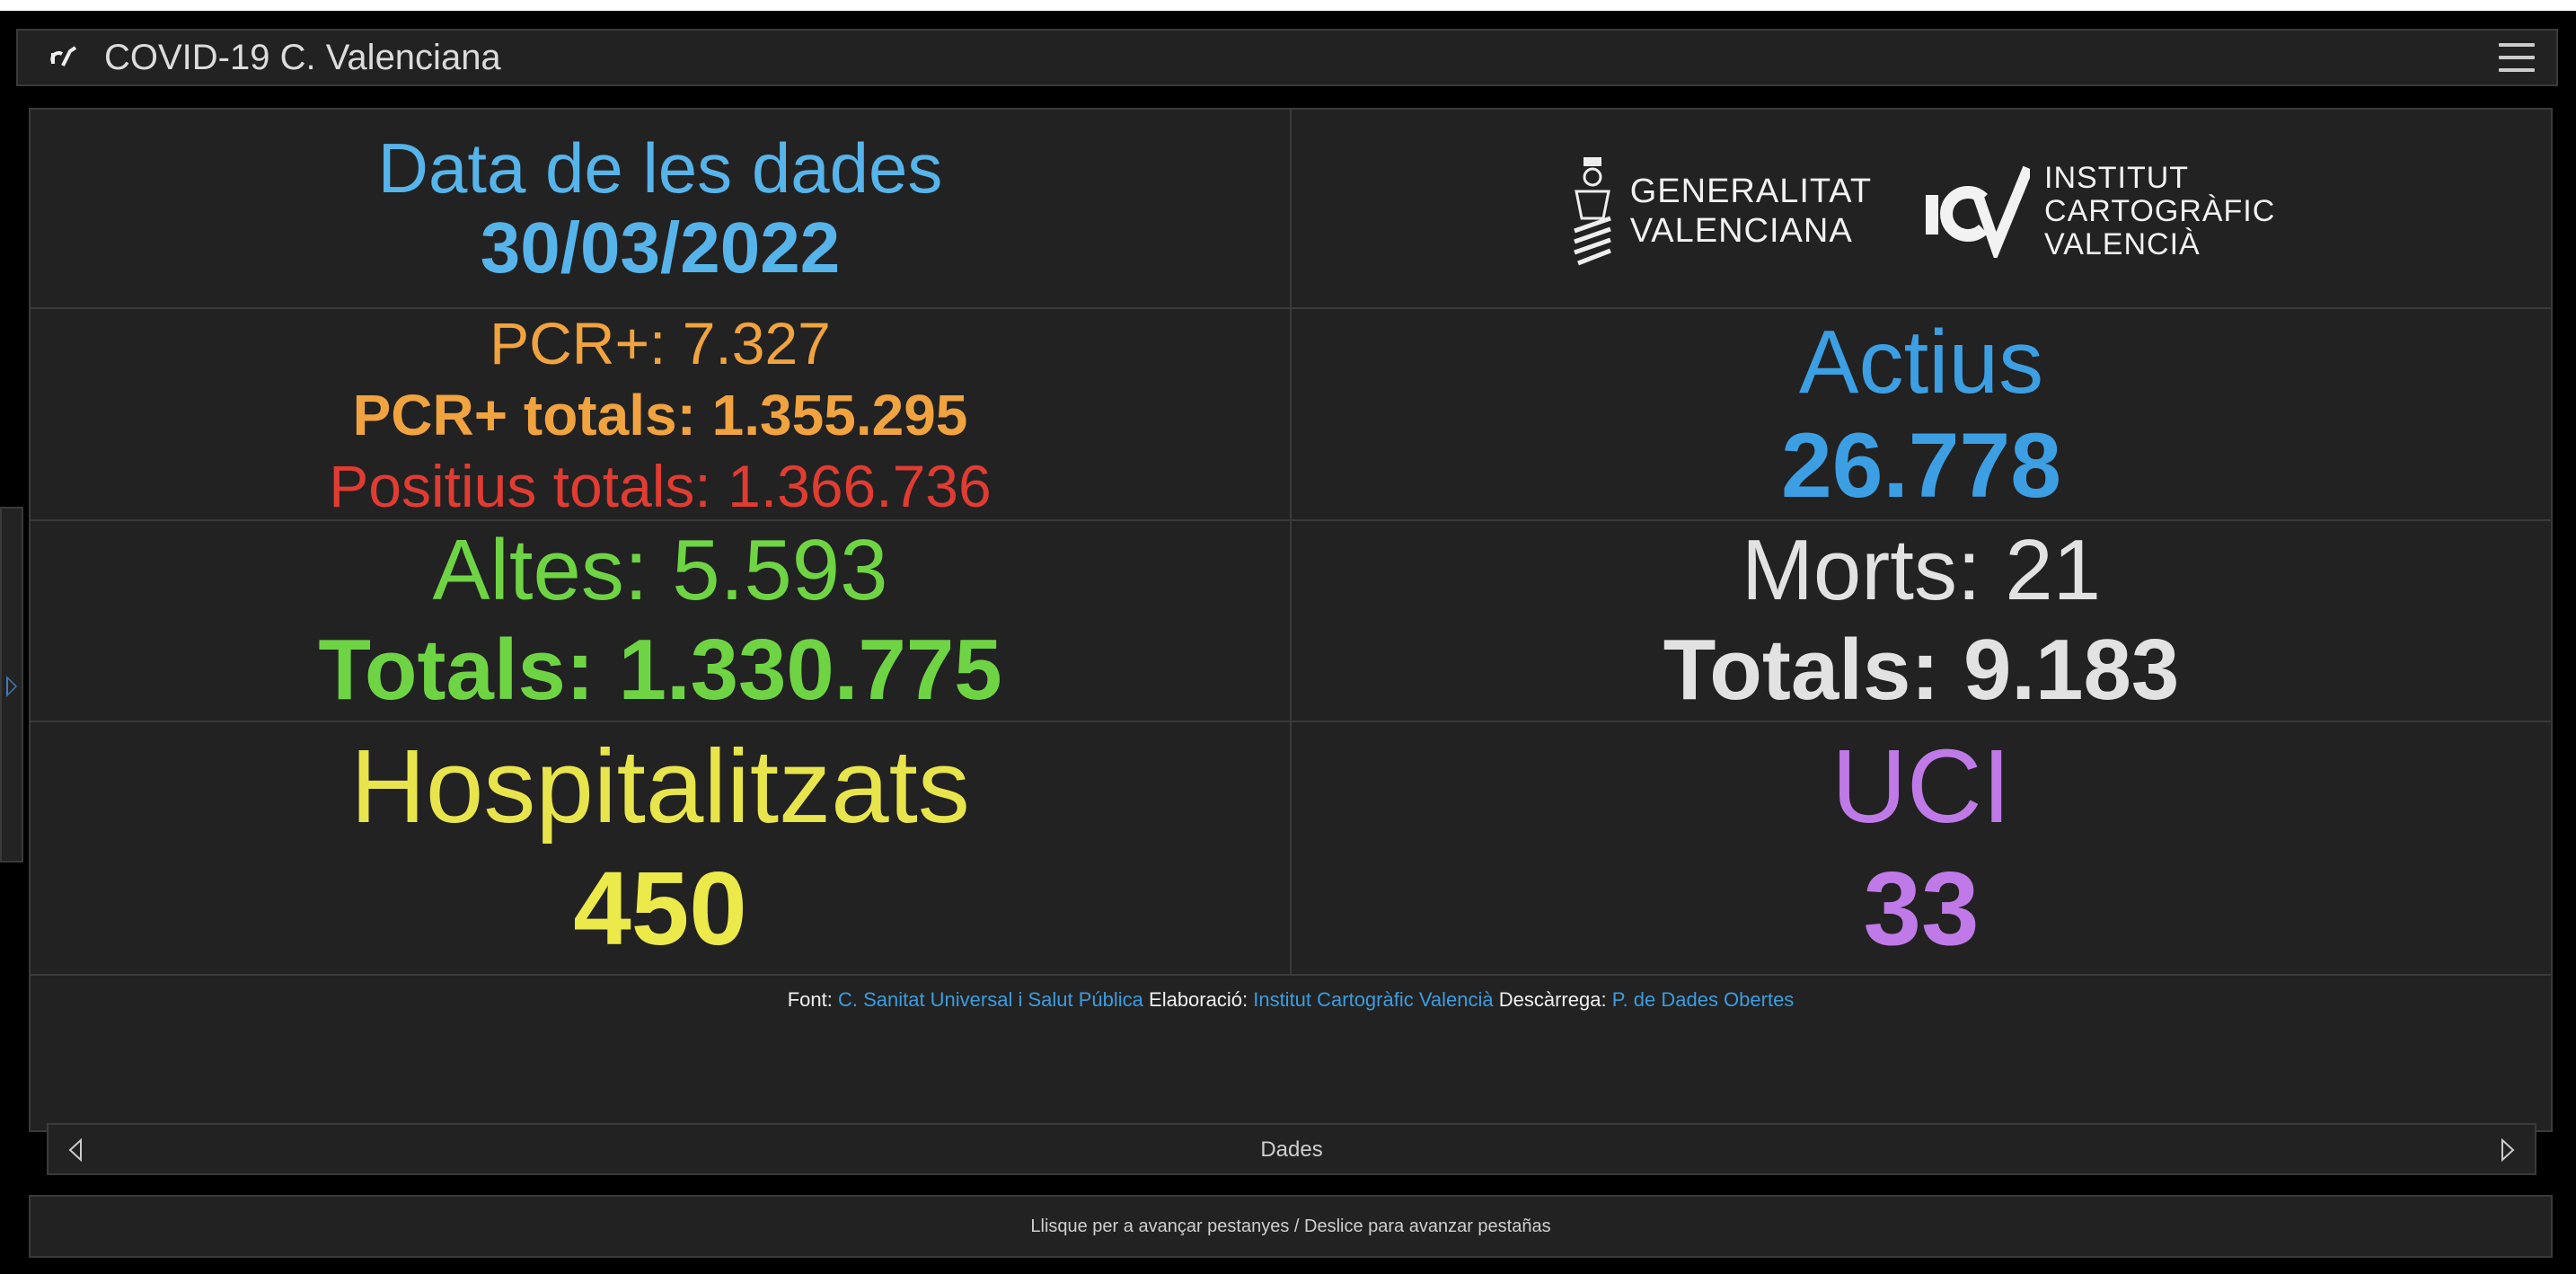  Describe the element at coordinates (1592, 212) in the screenshot. I see `generalitat-crest-icon` at that location.